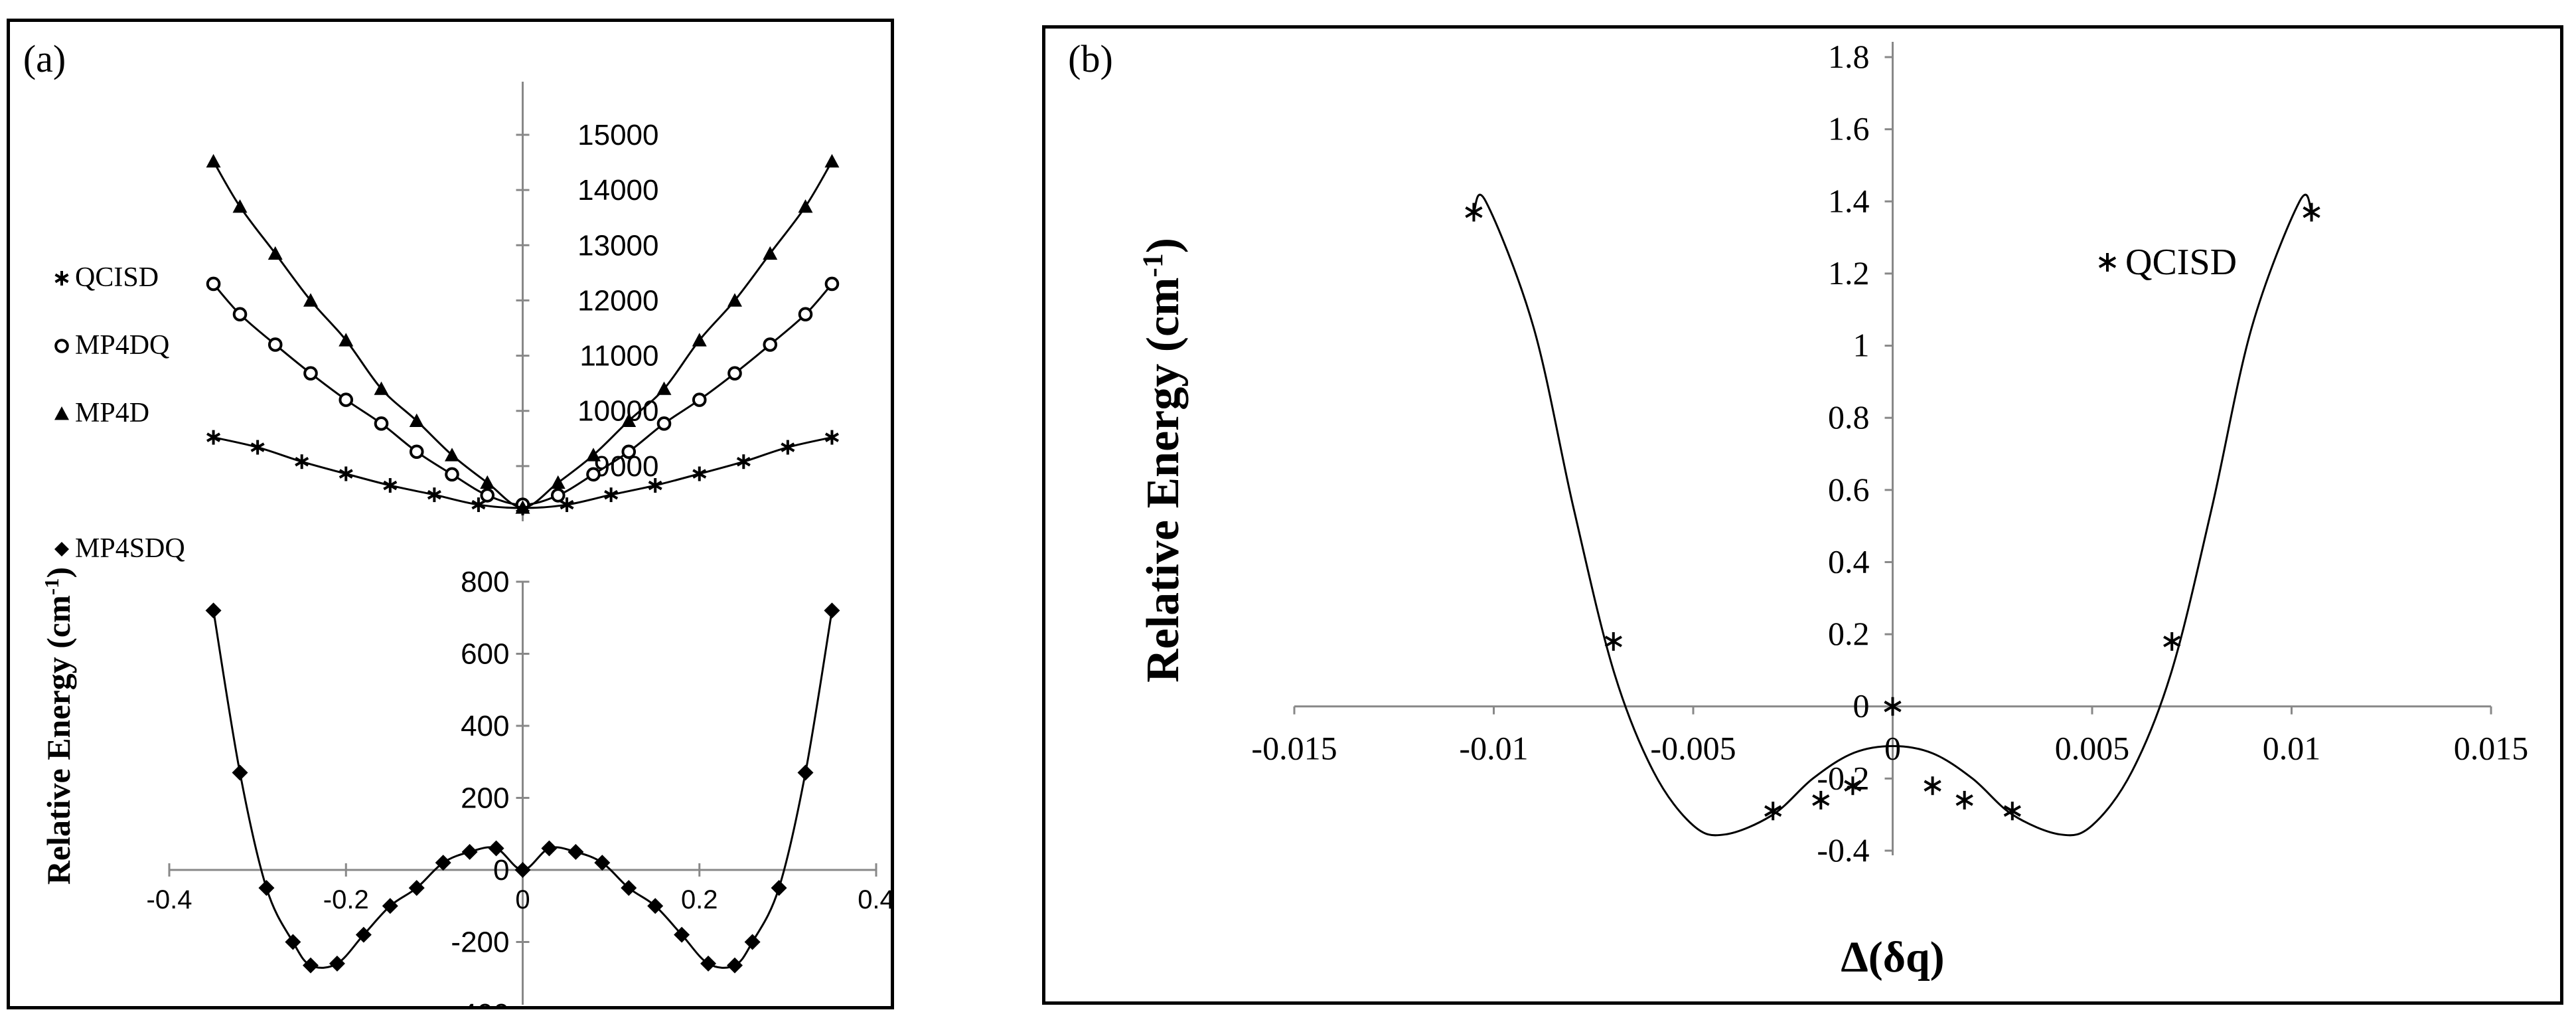 This screenshot has width=2576, height=1022. Describe the element at coordinates (1849, 200) in the screenshot. I see `y-tick-label-b: 1.4` at that location.